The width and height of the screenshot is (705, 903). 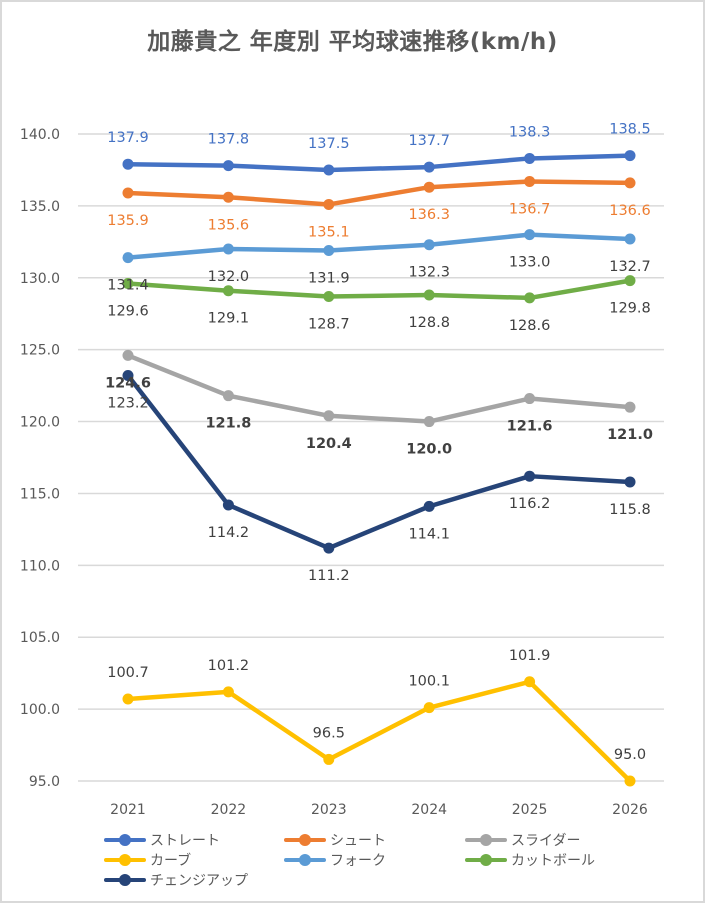 I want to click on series-6-data-label: 111.2, so click(x=329, y=576).